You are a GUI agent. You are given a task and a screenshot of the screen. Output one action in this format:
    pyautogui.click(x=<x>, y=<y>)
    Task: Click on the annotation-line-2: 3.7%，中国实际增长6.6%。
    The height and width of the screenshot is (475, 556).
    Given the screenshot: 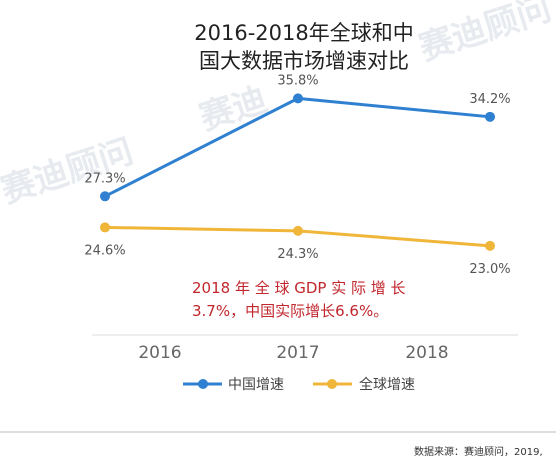 What is the action you would take?
    pyautogui.click(x=290, y=311)
    